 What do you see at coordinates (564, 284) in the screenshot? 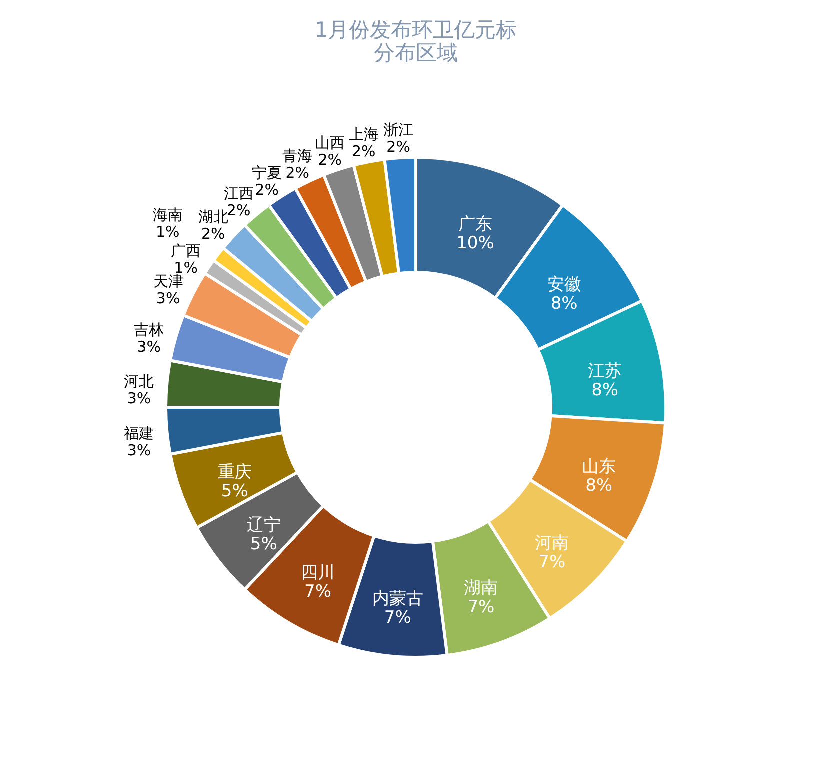
I see `slice-label: 安徽` at bounding box center [564, 284].